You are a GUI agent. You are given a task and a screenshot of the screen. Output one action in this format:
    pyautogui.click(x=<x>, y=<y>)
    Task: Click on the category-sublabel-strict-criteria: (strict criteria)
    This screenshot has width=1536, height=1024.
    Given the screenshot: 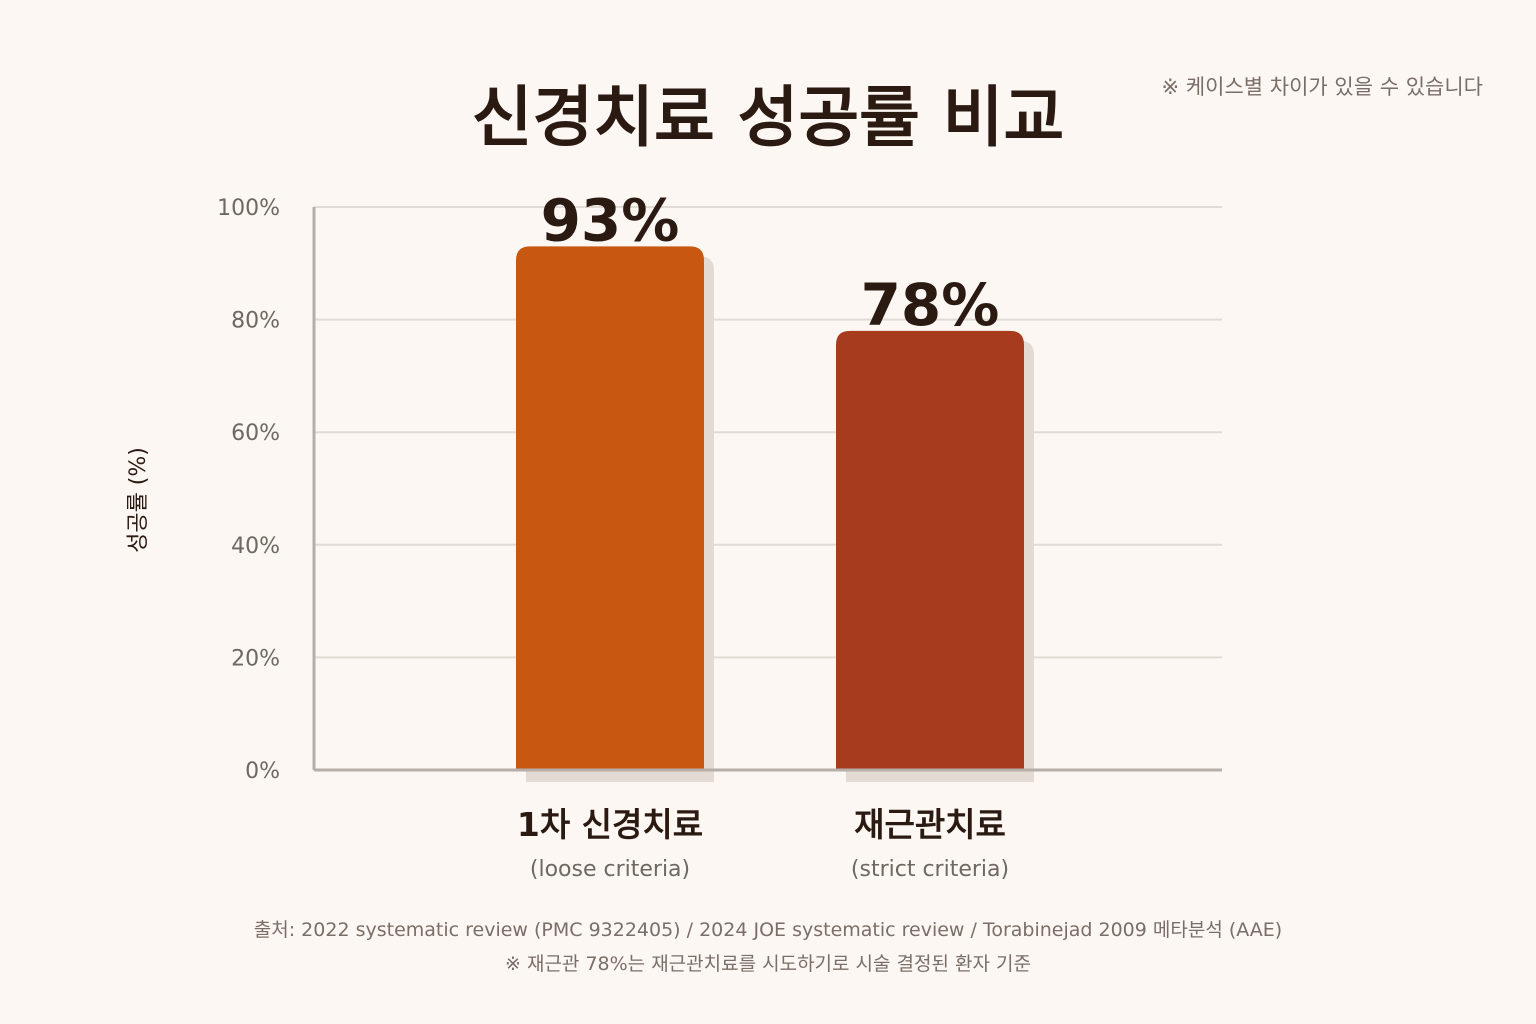 What is the action you would take?
    pyautogui.click(x=930, y=869)
    